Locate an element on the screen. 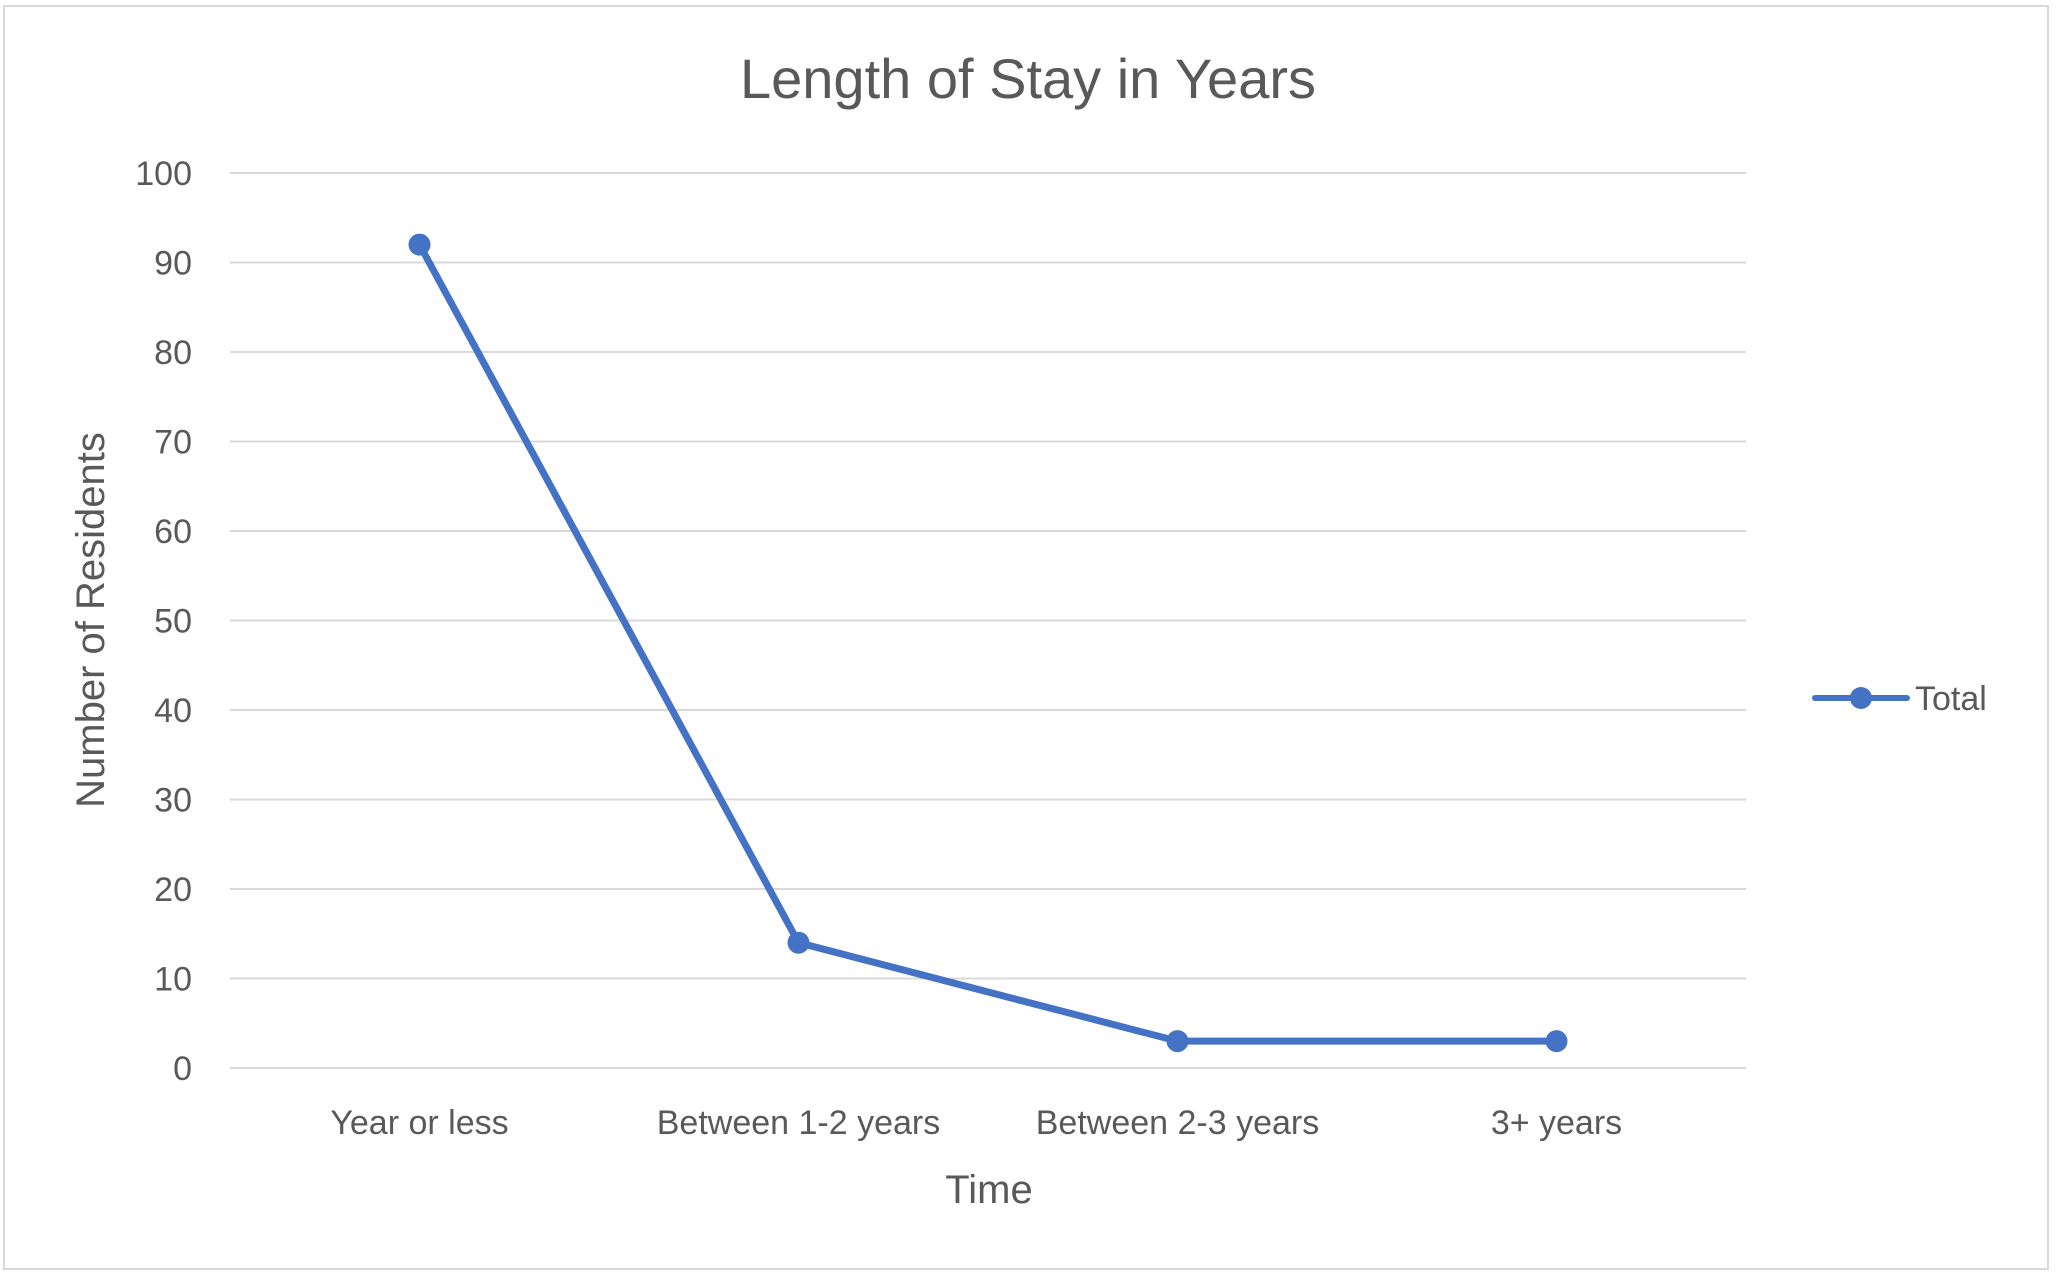 The height and width of the screenshot is (1278, 2057). y-tick-label-50: 50 is located at coordinates (173, 622).